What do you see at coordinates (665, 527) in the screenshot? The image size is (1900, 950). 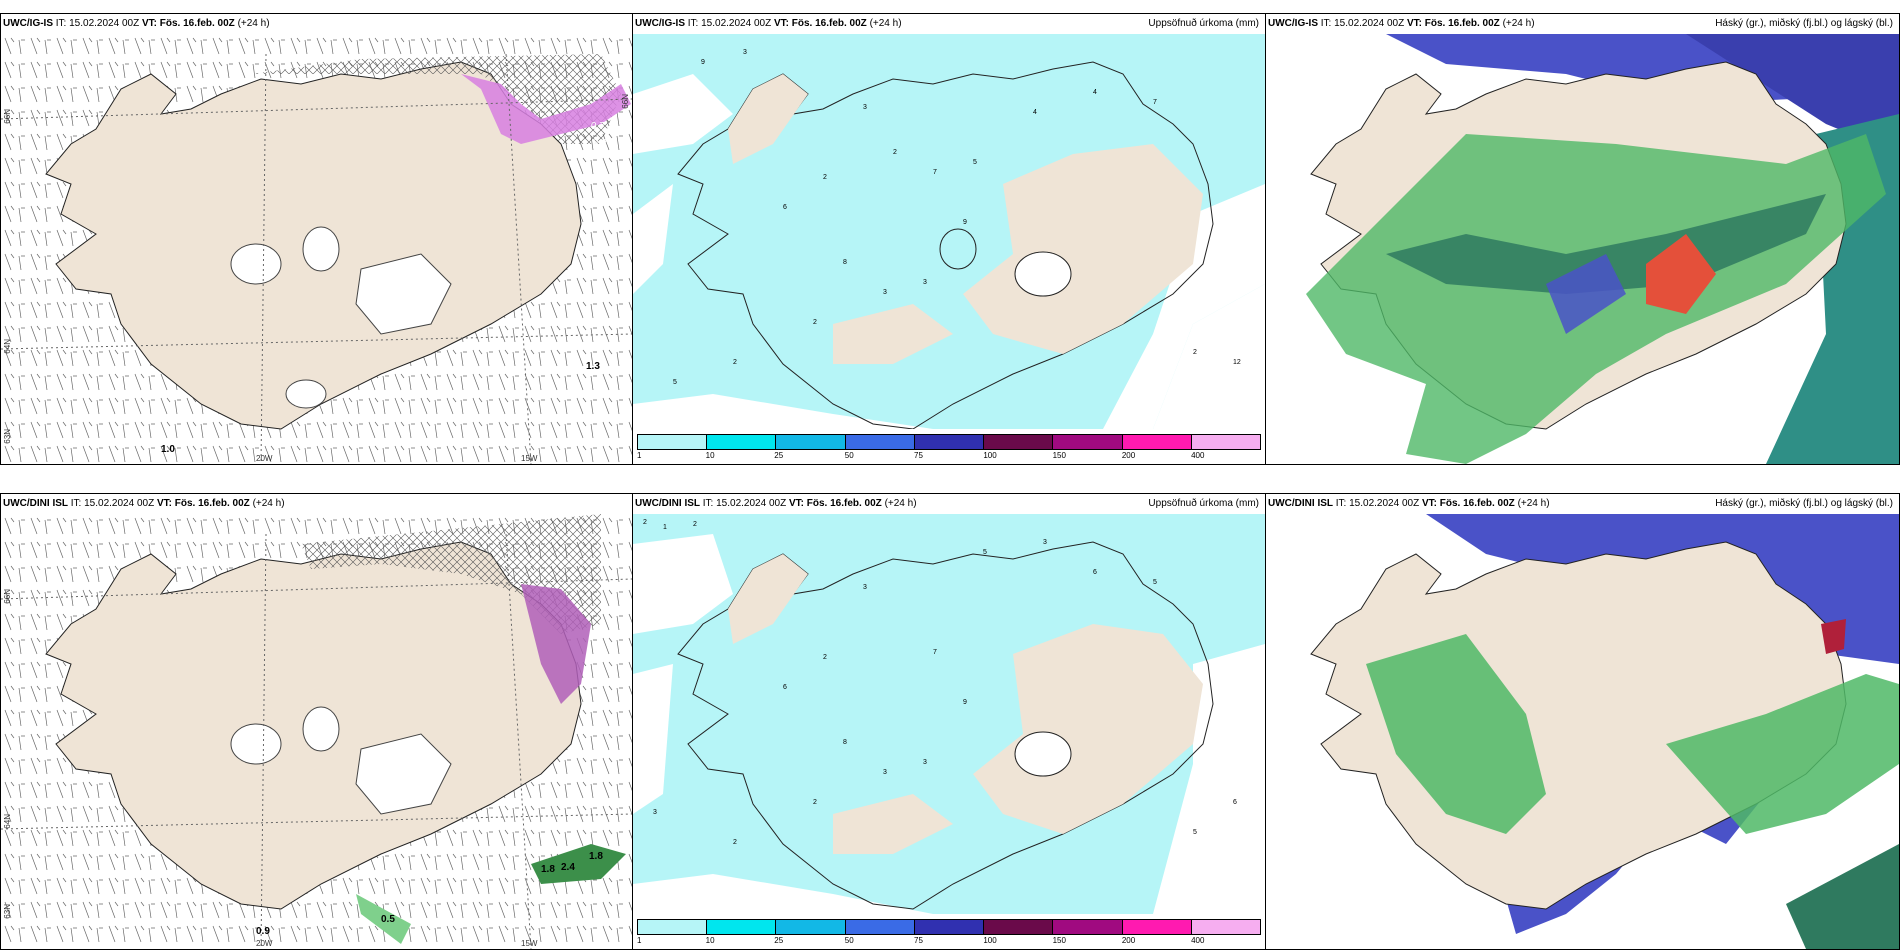 I see `svg-text: 1` at bounding box center [665, 527].